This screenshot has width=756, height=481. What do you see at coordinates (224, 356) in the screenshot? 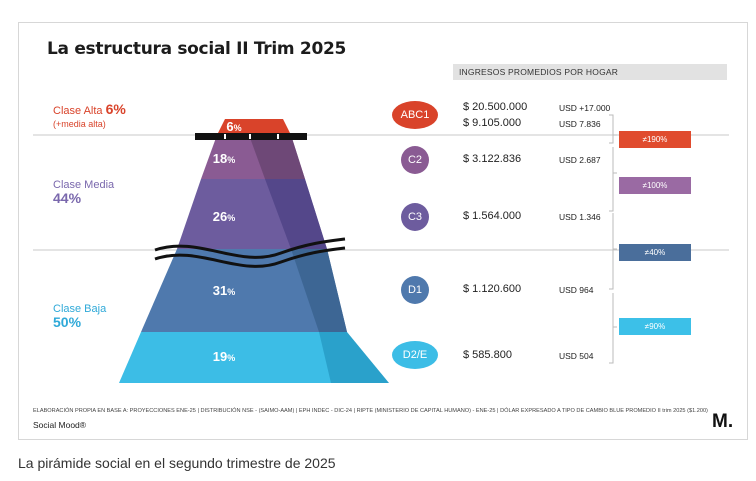
I see `segment-d2e-label: 19%` at bounding box center [224, 356].